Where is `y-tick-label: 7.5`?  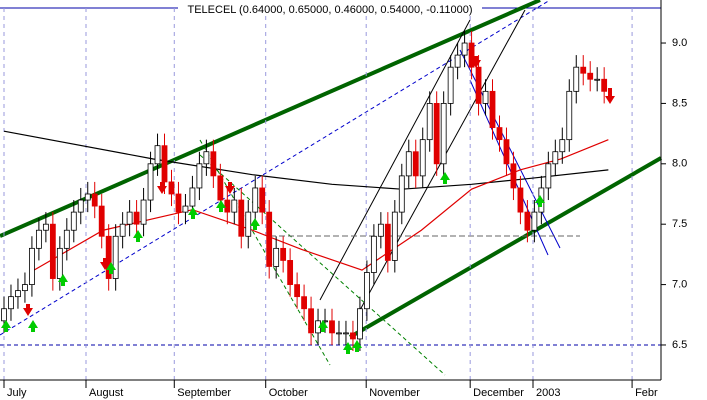
y-tick-label: 7.5 is located at coordinates (679, 224).